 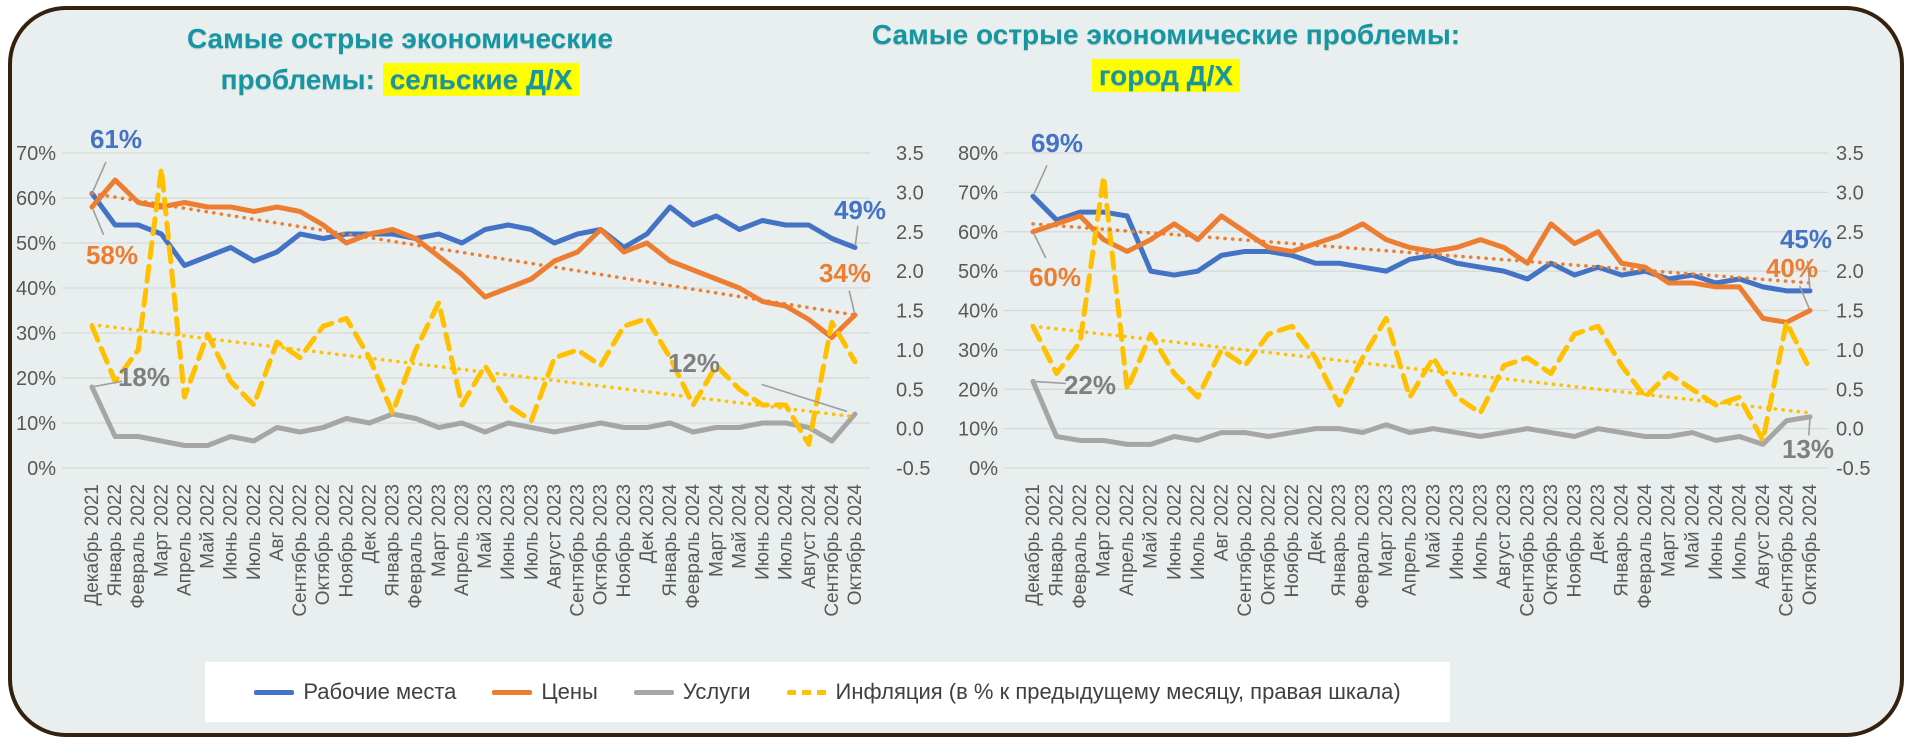 I want to click on value-annotation: 13%, so click(x=1808, y=449).